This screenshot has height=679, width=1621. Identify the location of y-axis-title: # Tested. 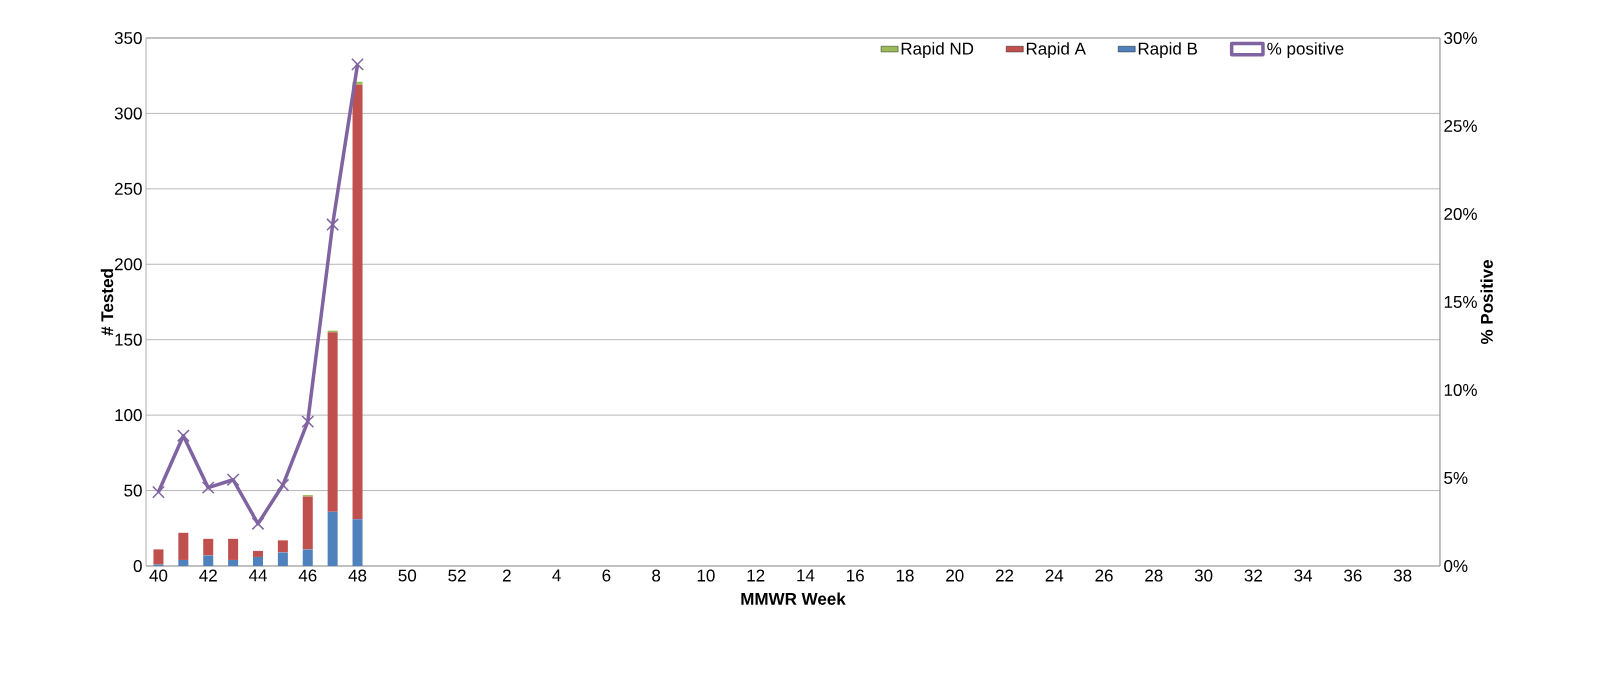
(107, 302).